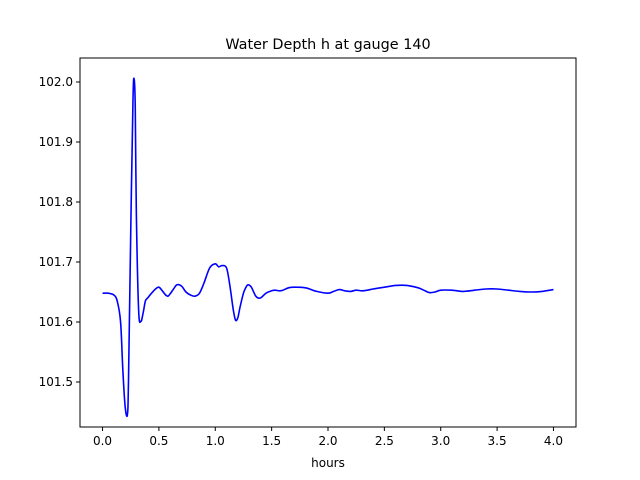 Image resolution: width=640 pixels, height=480 pixels. What do you see at coordinates (59, 232) in the screenshot?
I see `y-axis: 101.5 101.6 101.7 101.8 101.9 102.0` at bounding box center [59, 232].